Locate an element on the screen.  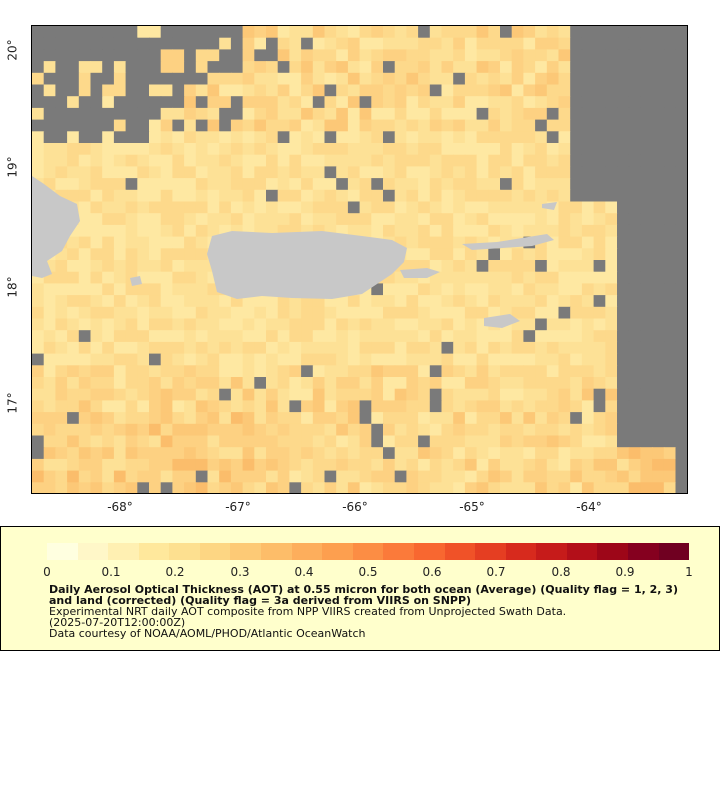
colorbar-tick: 0.3 is located at coordinates (240, 572).